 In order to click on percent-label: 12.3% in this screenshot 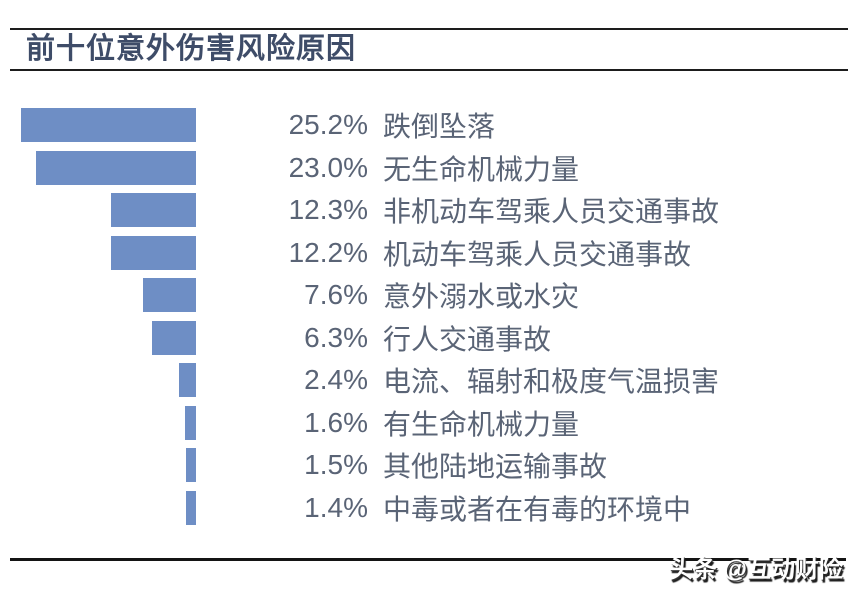, I will do `click(328, 210)`.